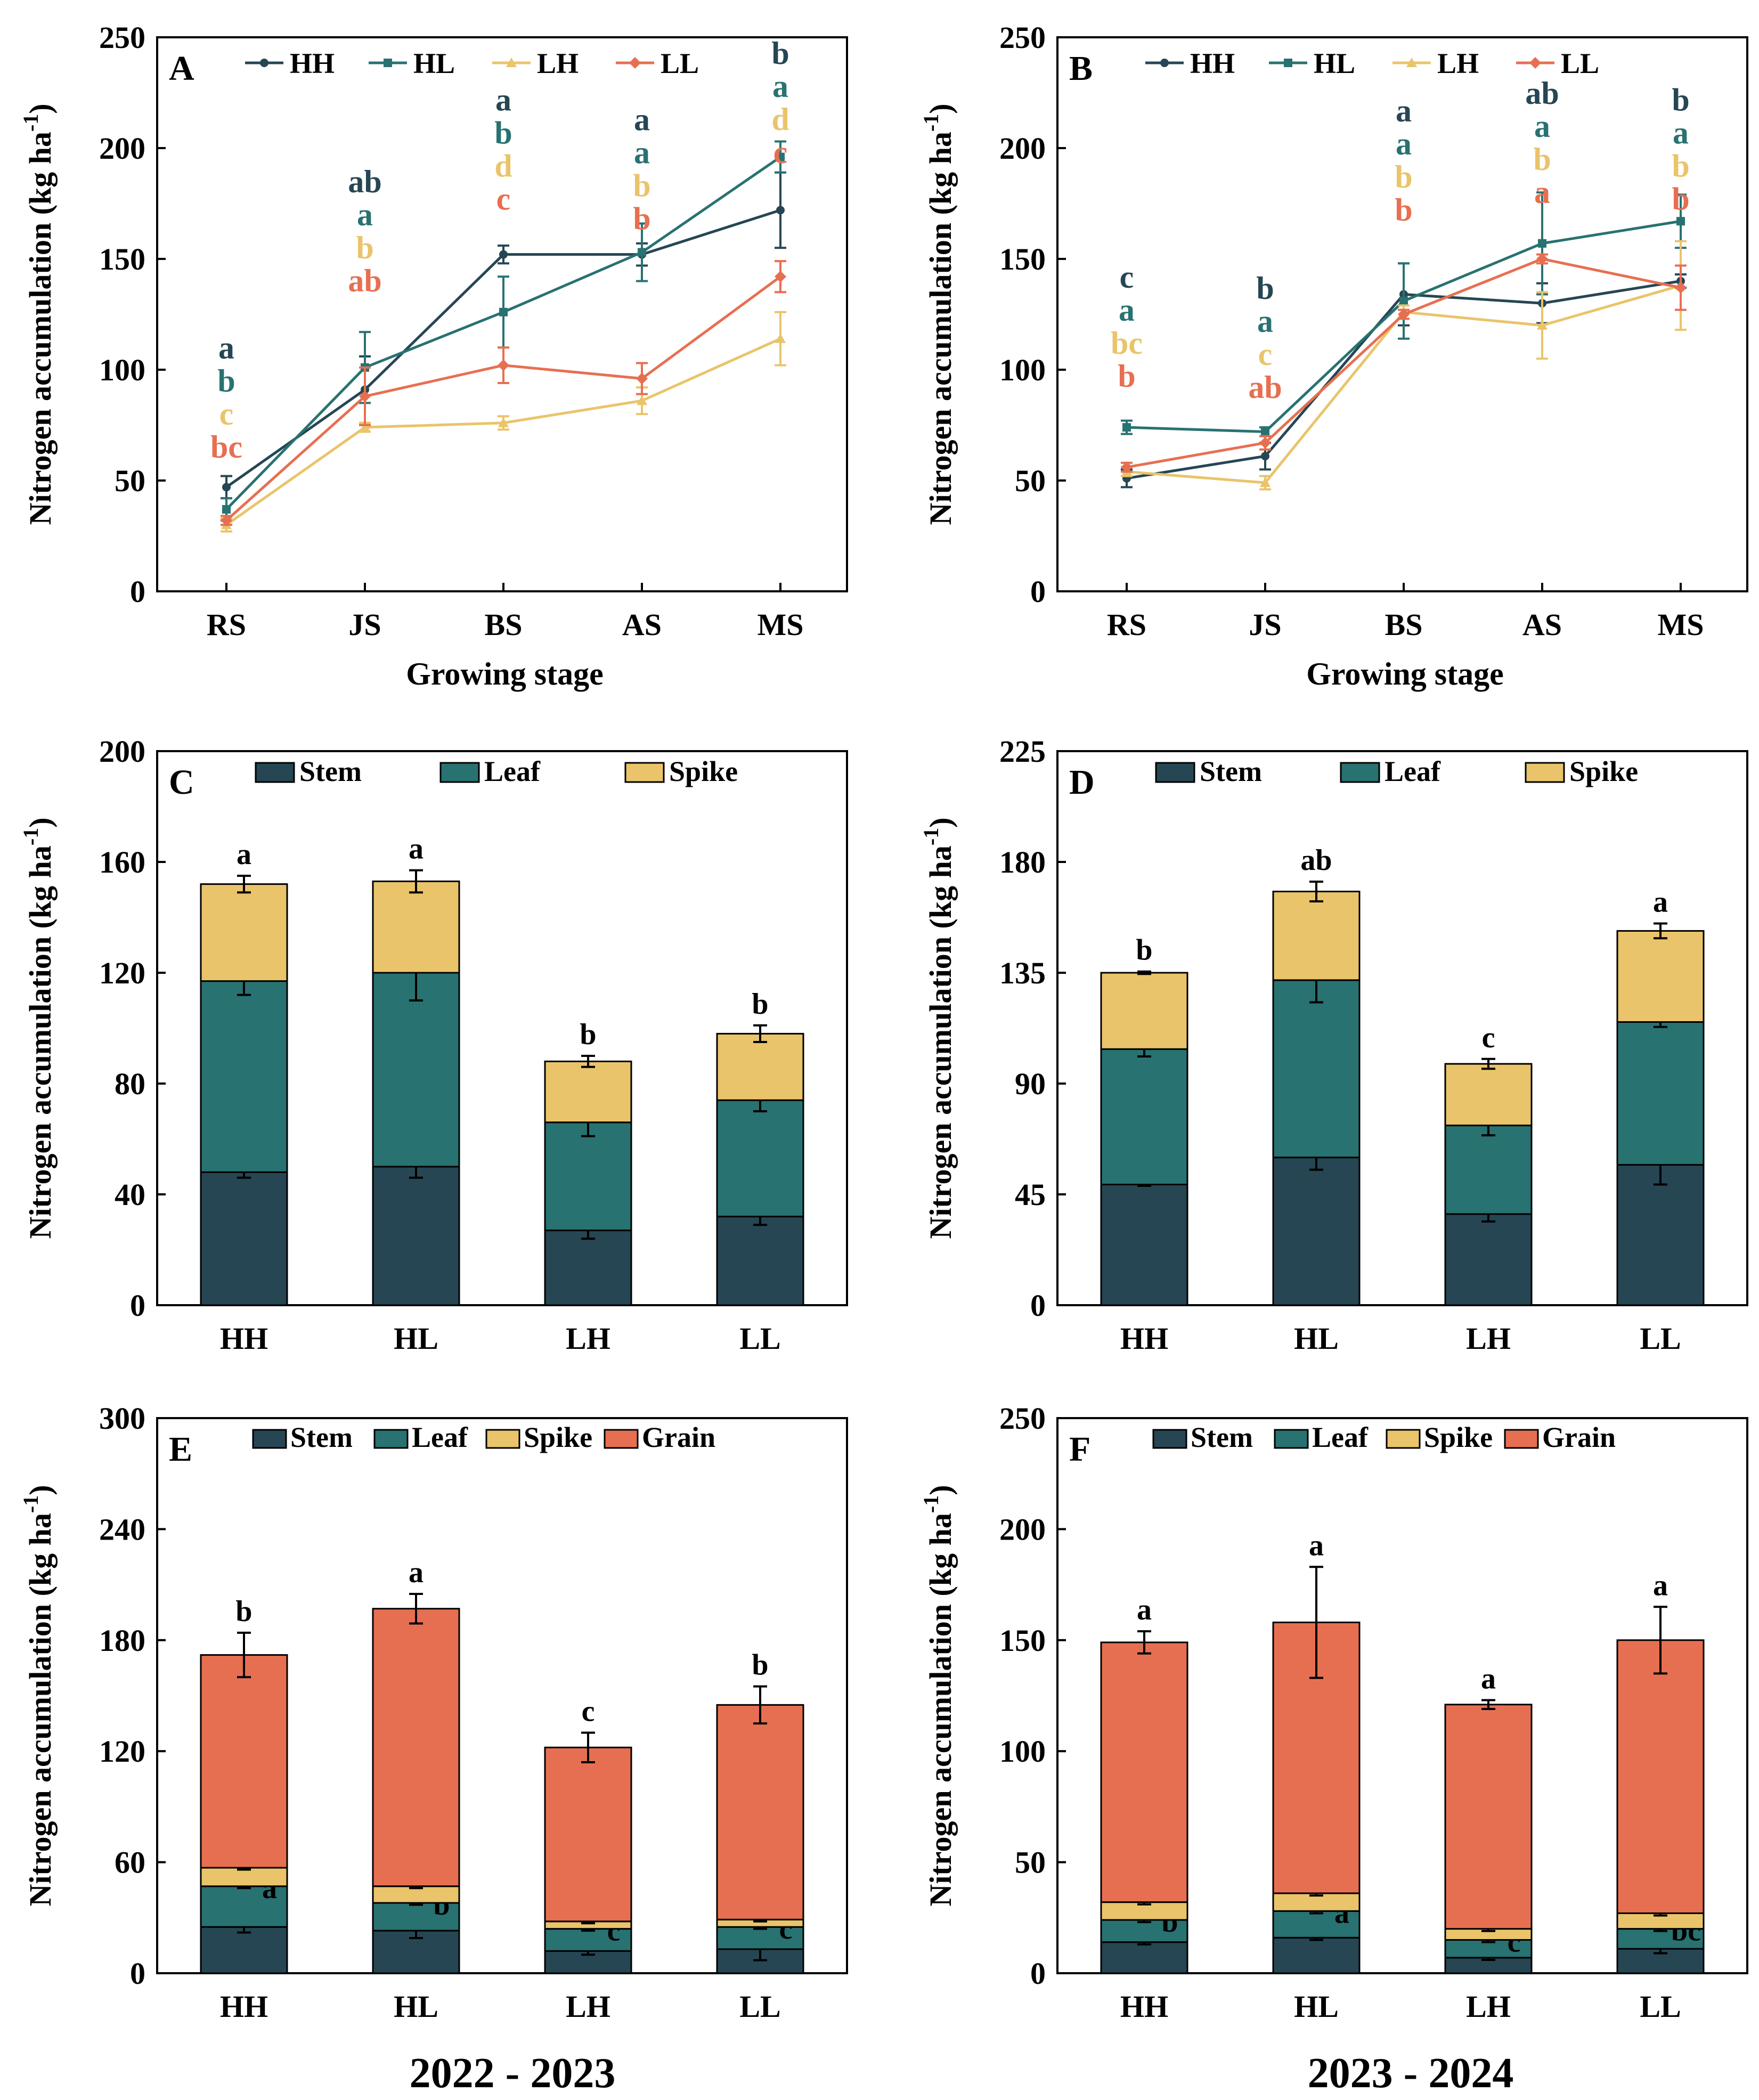 This screenshot has height=2100, width=1759. Describe the element at coordinates (1022, 862) in the screenshot. I see `y-tick-label: 180` at that location.